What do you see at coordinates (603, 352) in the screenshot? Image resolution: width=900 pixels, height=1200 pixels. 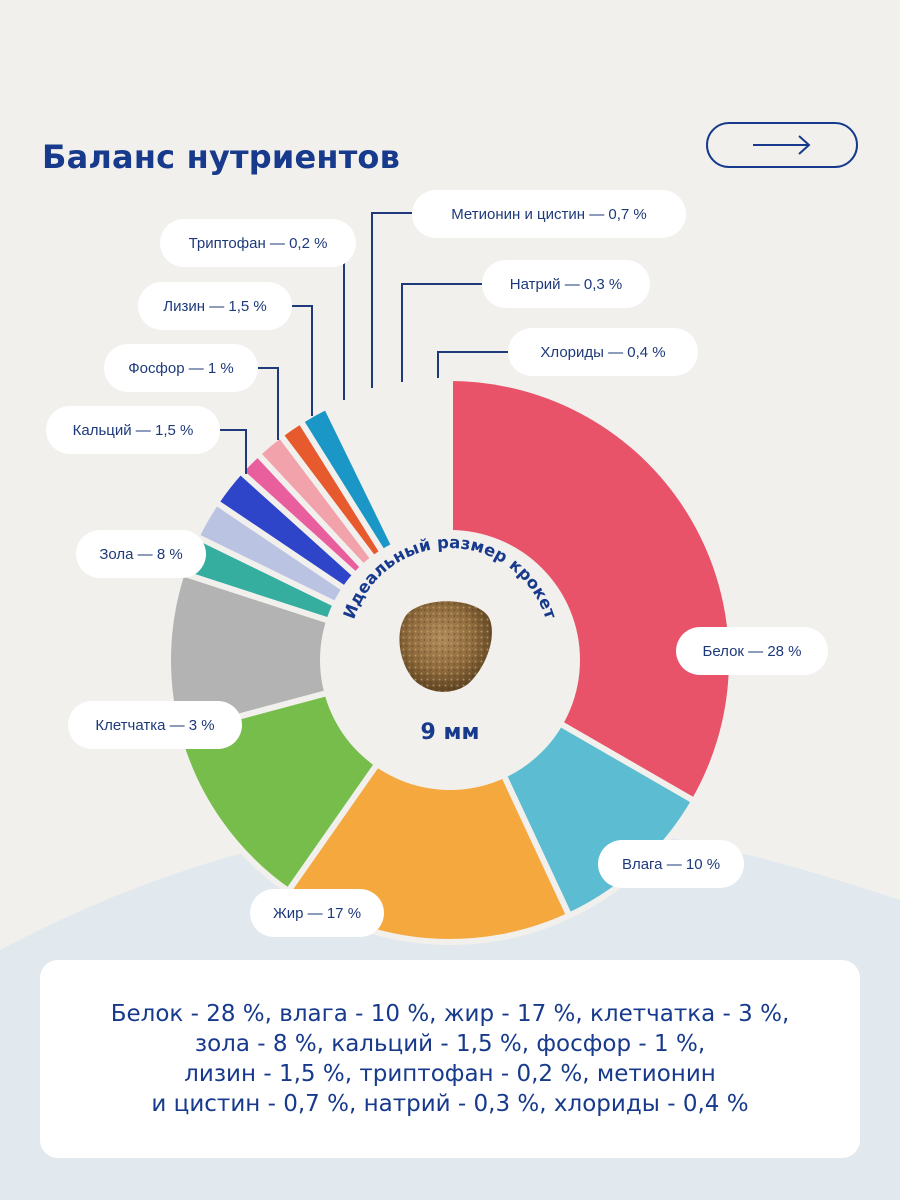 I see `slice-label: Хлориды — 0,4 %` at bounding box center [603, 352].